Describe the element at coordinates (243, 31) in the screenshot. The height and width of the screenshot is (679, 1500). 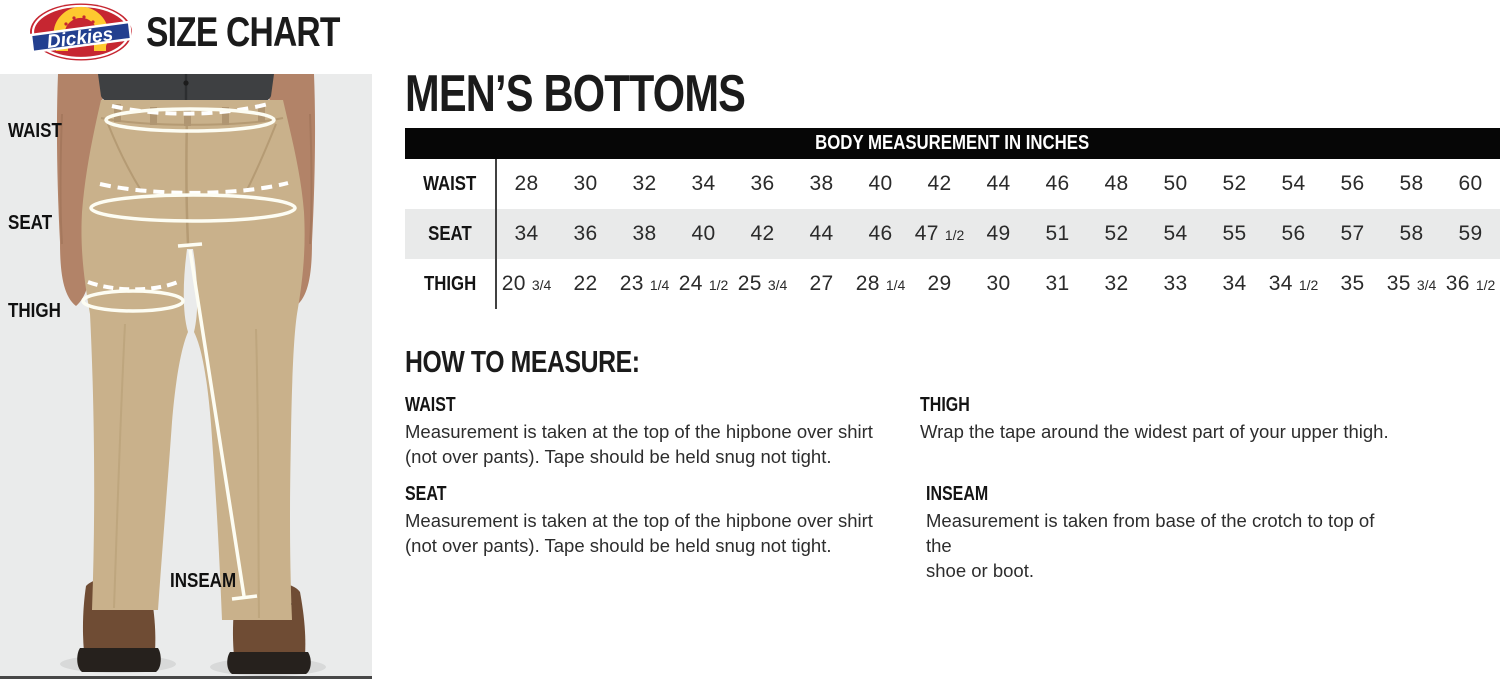
I see `size-chart-title: SIZE CHART` at that location.